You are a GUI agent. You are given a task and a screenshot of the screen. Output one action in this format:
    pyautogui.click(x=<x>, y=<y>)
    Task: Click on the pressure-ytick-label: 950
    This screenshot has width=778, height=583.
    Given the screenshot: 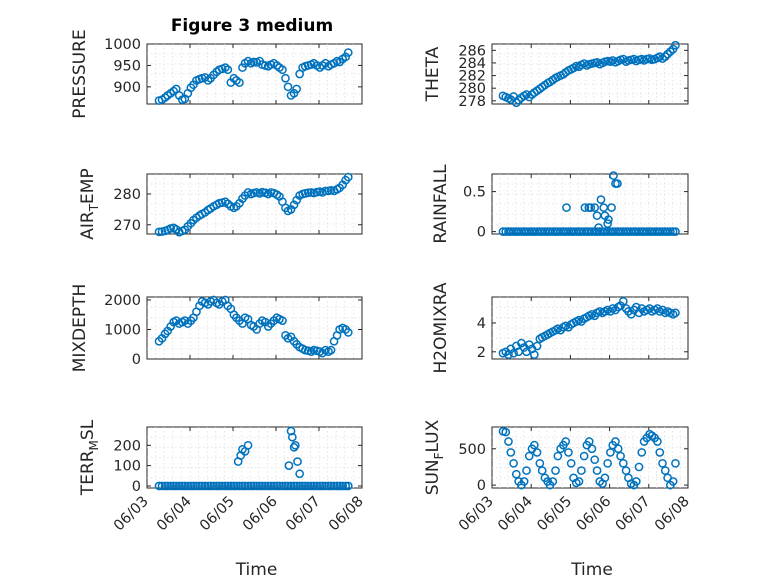 What is the action you would take?
    pyautogui.click(x=127, y=66)
    